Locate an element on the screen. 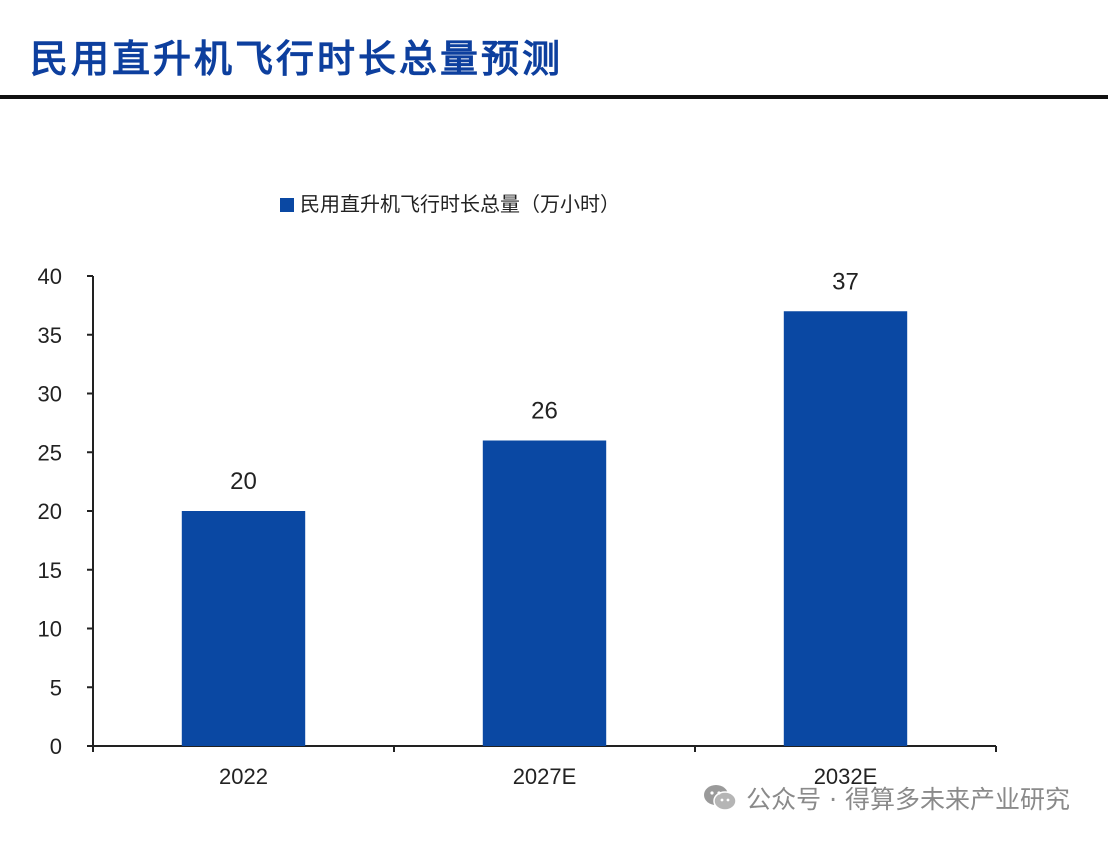 The width and height of the screenshot is (1108, 844). bar-2022 is located at coordinates (243, 628).